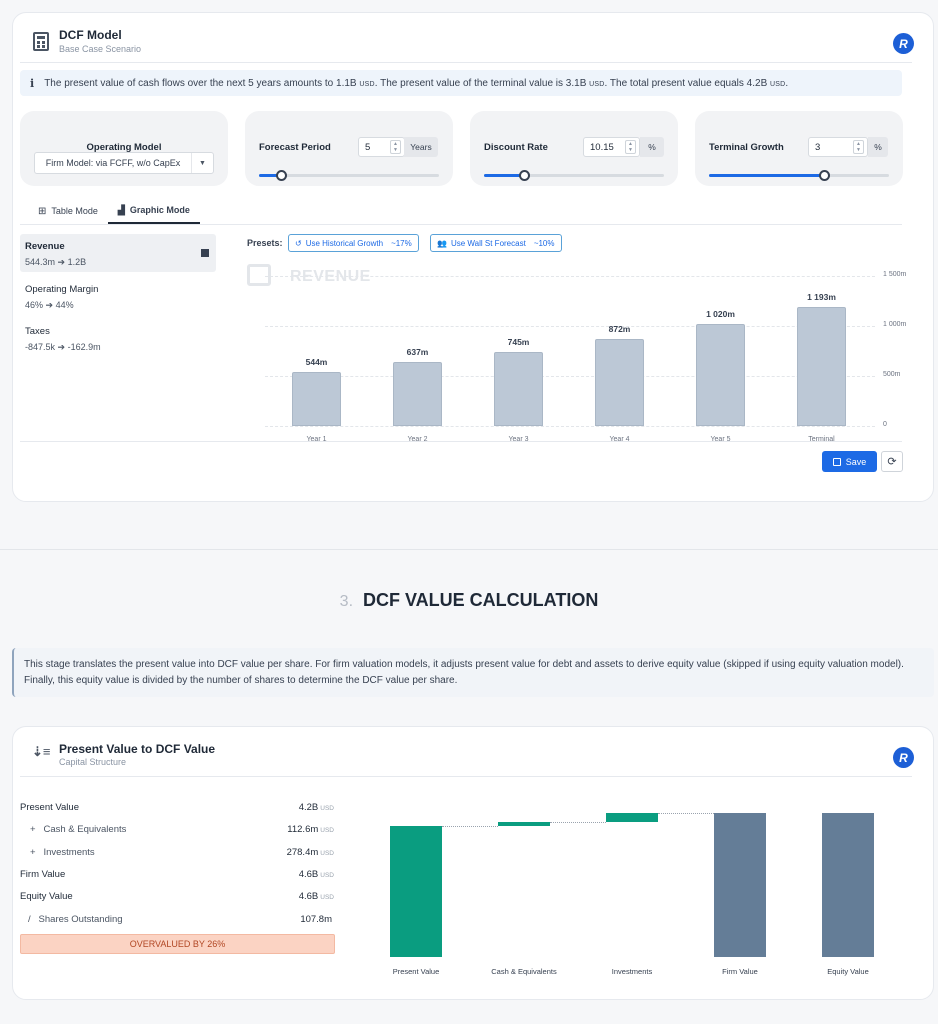 This screenshot has height=1024, width=938. Describe the element at coordinates (153, 211) in the screenshot. I see `tab-graphic-mode: ▟ Graphic Mode` at that location.